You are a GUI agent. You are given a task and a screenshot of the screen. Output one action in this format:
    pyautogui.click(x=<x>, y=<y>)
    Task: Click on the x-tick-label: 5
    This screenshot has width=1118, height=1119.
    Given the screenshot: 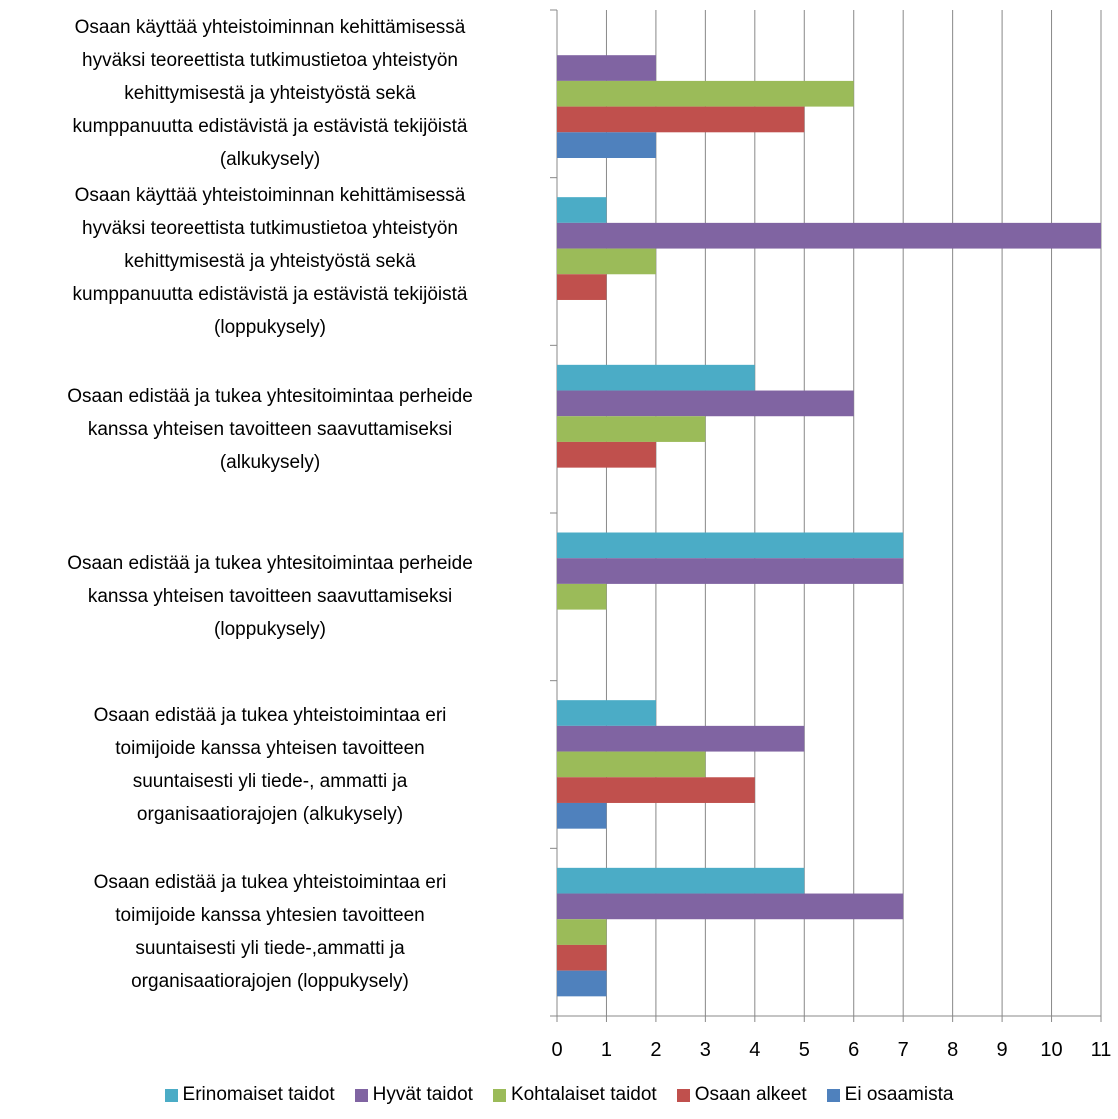 What is the action you would take?
    pyautogui.click(x=804, y=1050)
    